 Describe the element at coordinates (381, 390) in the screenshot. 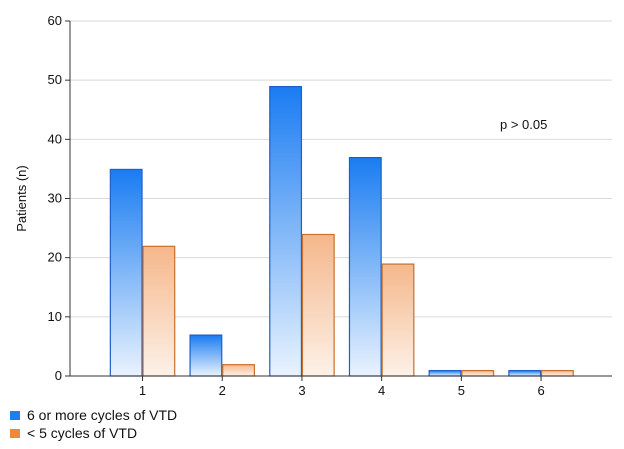

I see `x-tick-label: 4` at that location.